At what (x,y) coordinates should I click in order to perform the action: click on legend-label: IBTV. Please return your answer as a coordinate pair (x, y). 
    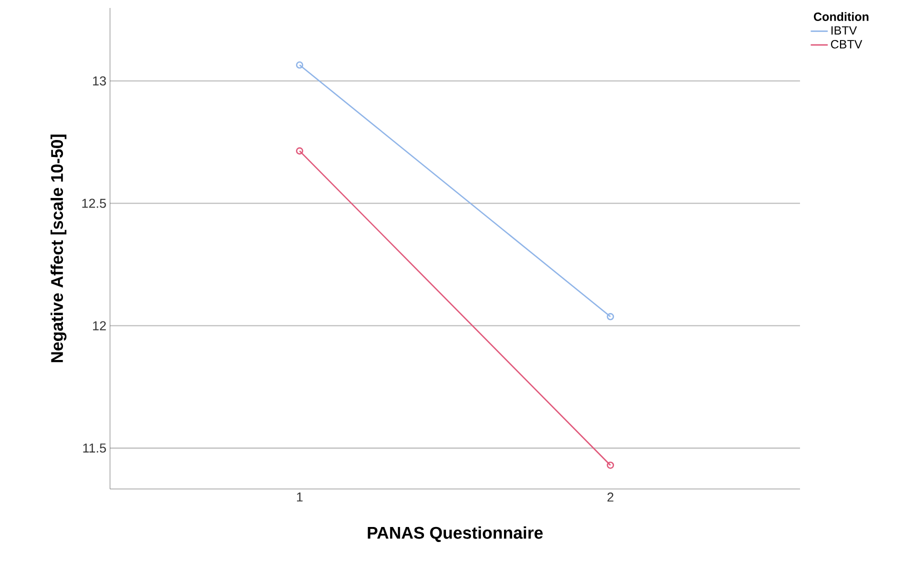
    Looking at the image, I should click on (844, 30).